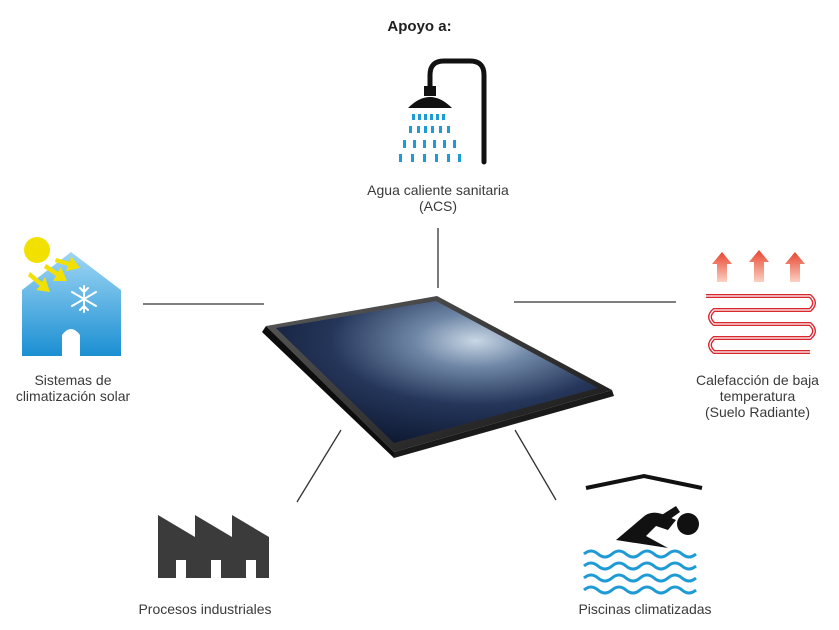 The height and width of the screenshot is (630, 839). I want to click on label-industrial: Procesos industriales, so click(205, 609).